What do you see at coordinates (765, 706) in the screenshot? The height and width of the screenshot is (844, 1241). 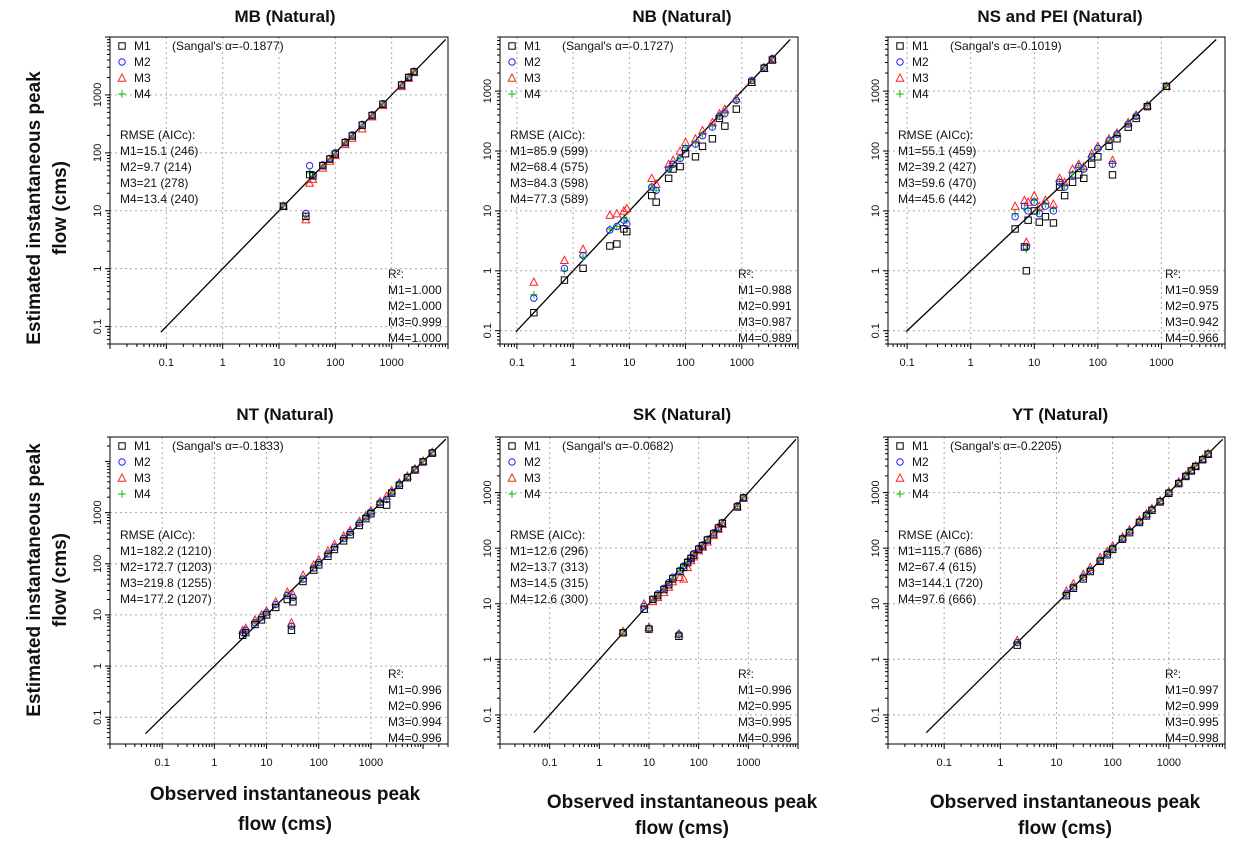 I see `r2-entry: M2=0.995` at bounding box center [765, 706].